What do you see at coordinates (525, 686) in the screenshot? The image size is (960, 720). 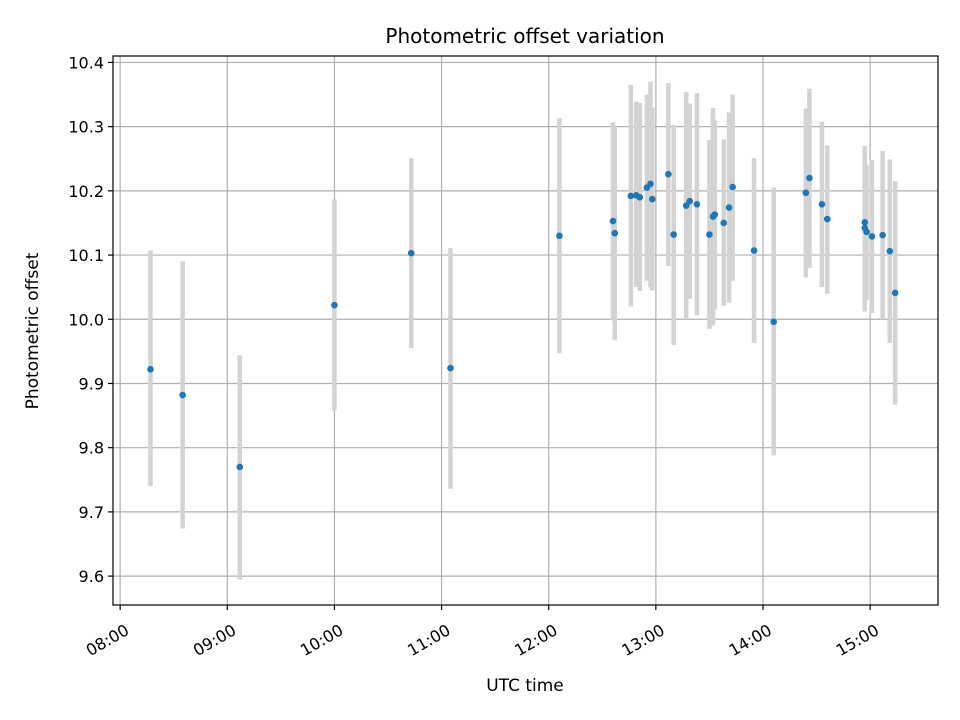 I see `x-axis-label: UTC time` at bounding box center [525, 686].